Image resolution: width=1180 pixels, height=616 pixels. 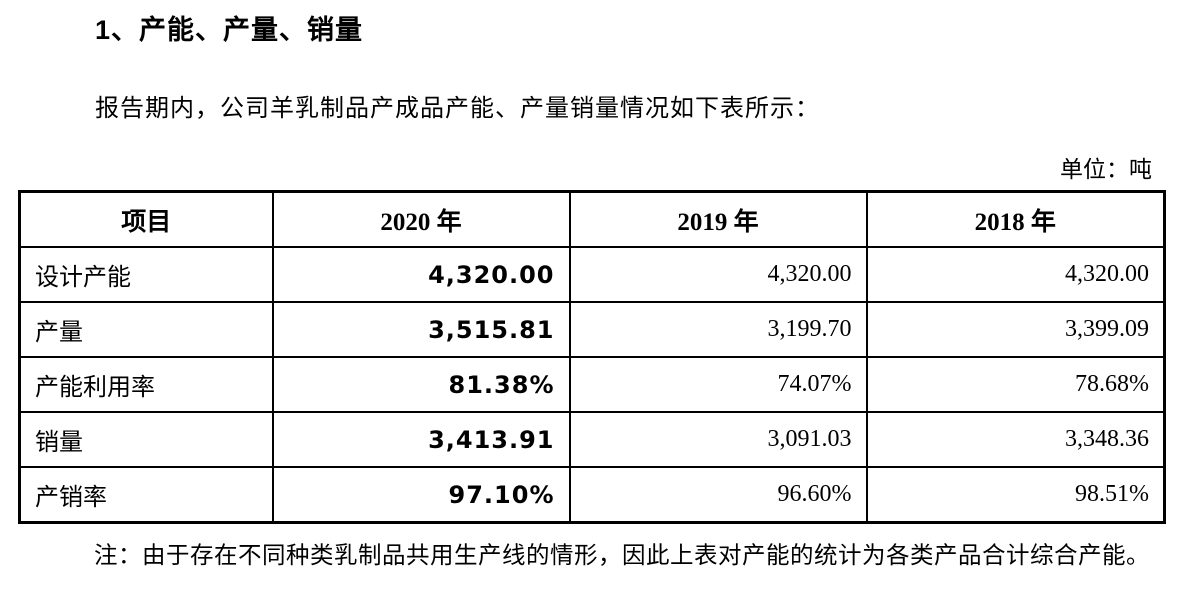 What do you see at coordinates (1015, 495) in the screenshot?
I see `value-2018: 98.51%` at bounding box center [1015, 495].